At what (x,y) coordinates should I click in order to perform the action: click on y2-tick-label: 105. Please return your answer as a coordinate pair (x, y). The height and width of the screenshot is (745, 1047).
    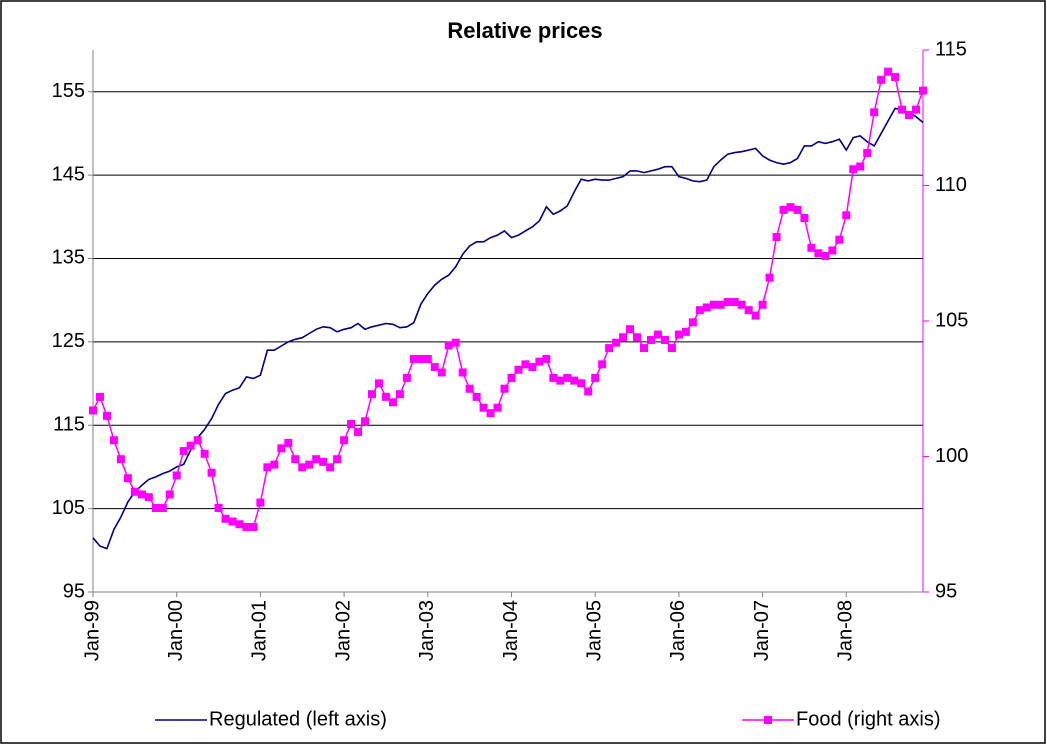
    Looking at the image, I should click on (951, 320).